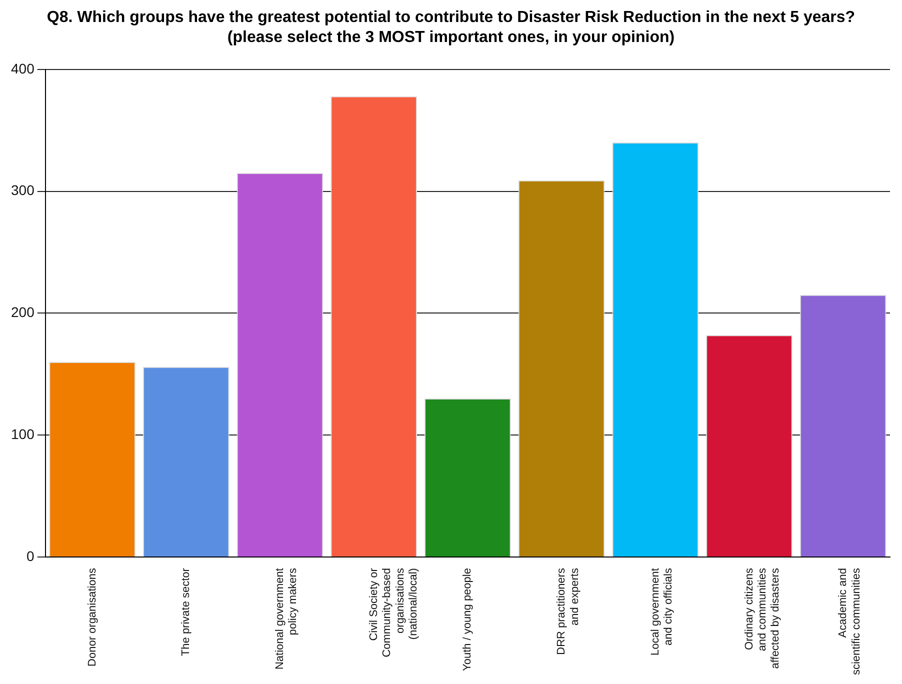 This screenshot has height=684, width=902. Describe the element at coordinates (23, 312) in the screenshot. I see `y-tick-label: 200` at that location.